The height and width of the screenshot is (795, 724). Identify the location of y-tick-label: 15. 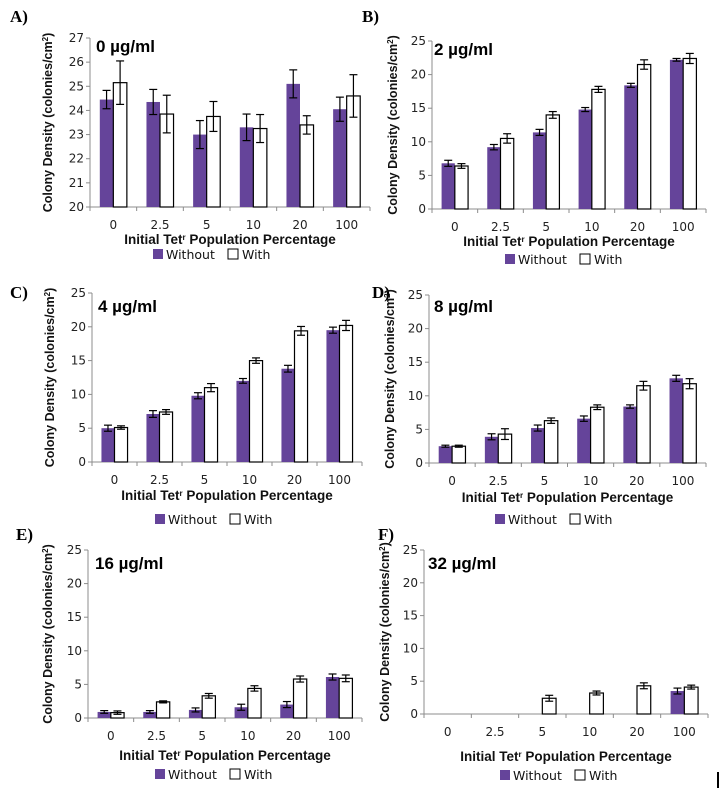
(74, 617).